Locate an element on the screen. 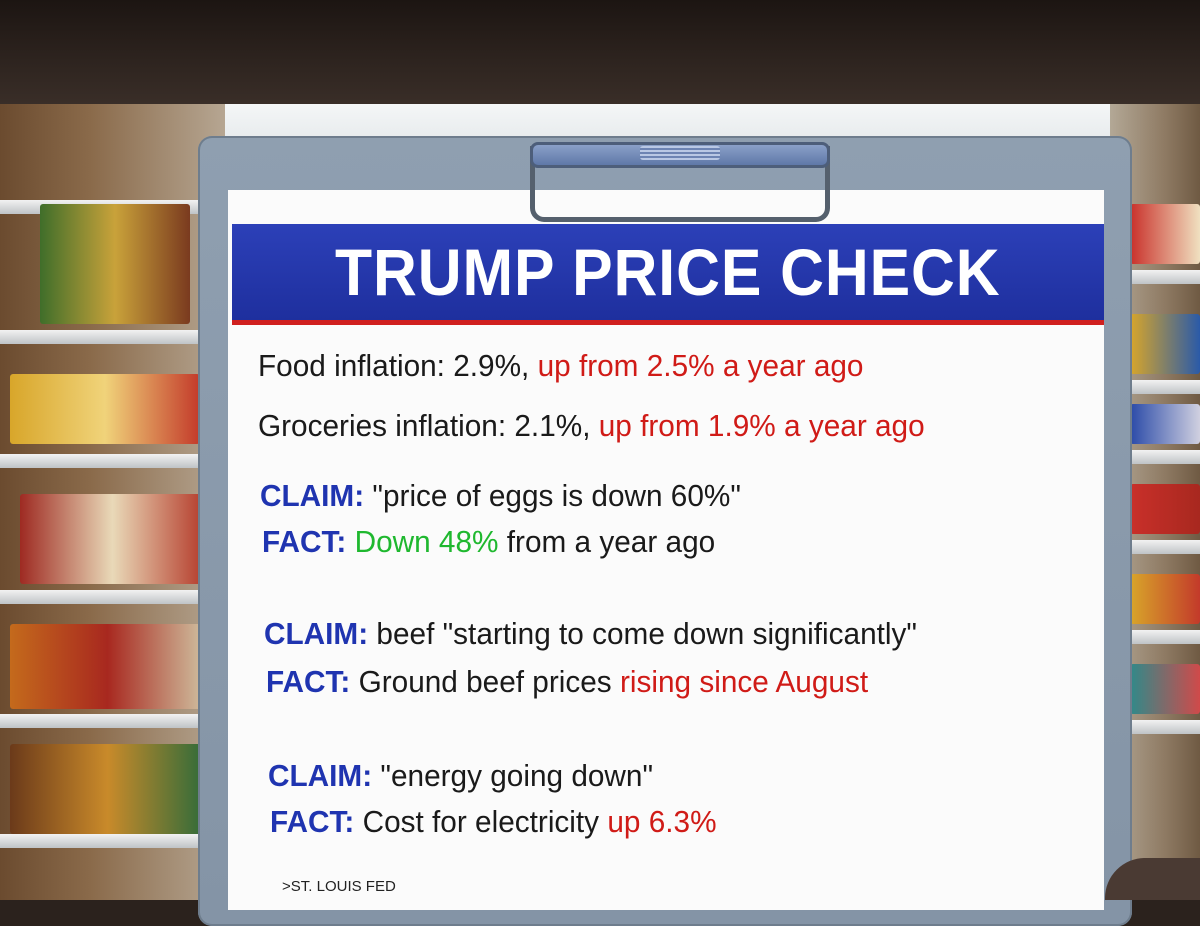 The image size is (1200, 926). source-credit: >ST. LOUIS FED is located at coordinates (339, 886).